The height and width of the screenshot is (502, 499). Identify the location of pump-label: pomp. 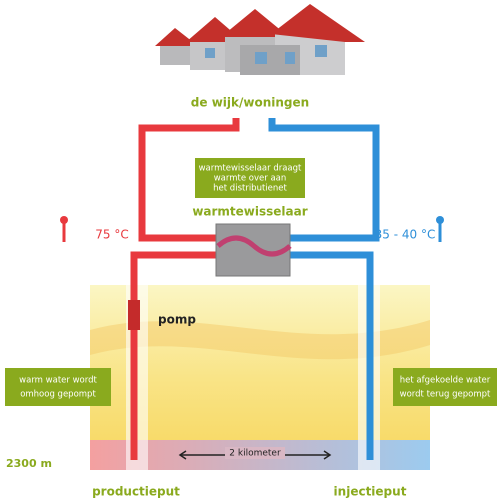
(177, 320).